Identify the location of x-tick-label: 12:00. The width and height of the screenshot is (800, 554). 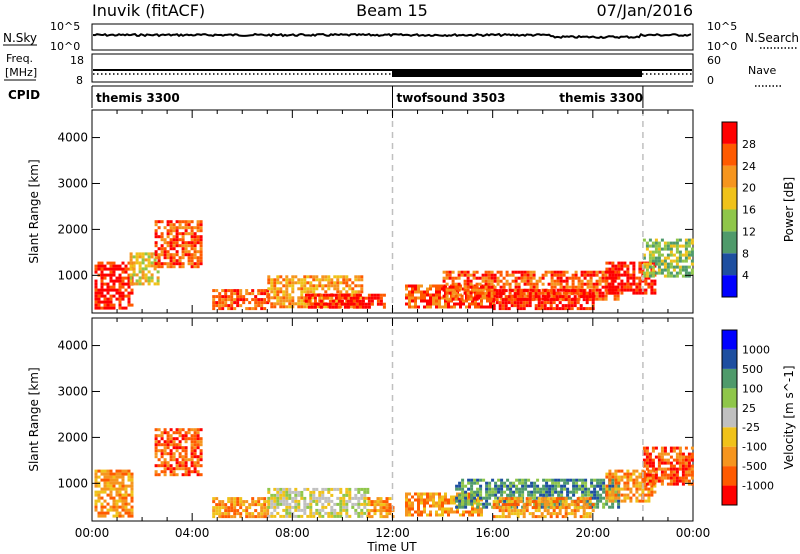
(392, 533).